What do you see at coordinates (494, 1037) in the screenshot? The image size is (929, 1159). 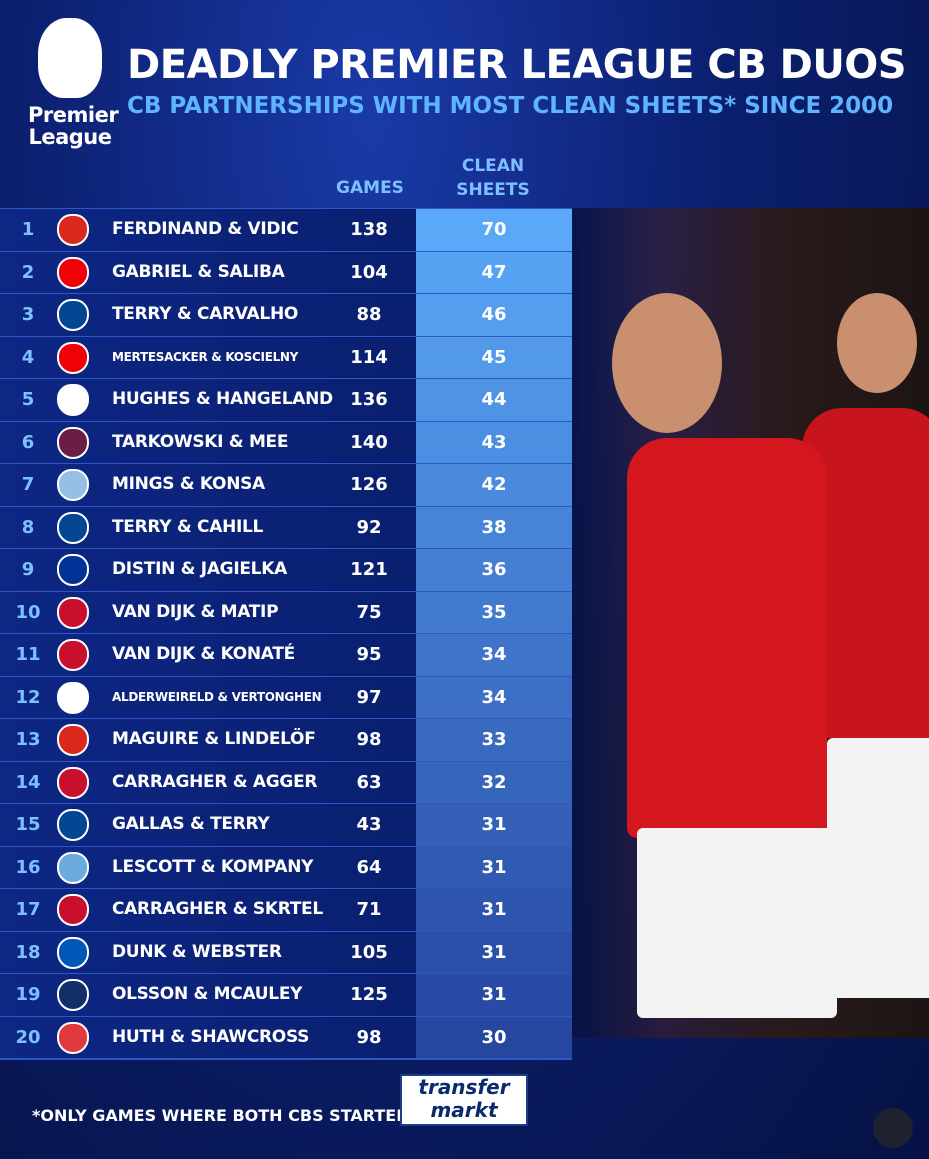 I see `clean-sheets: 30` at bounding box center [494, 1037].